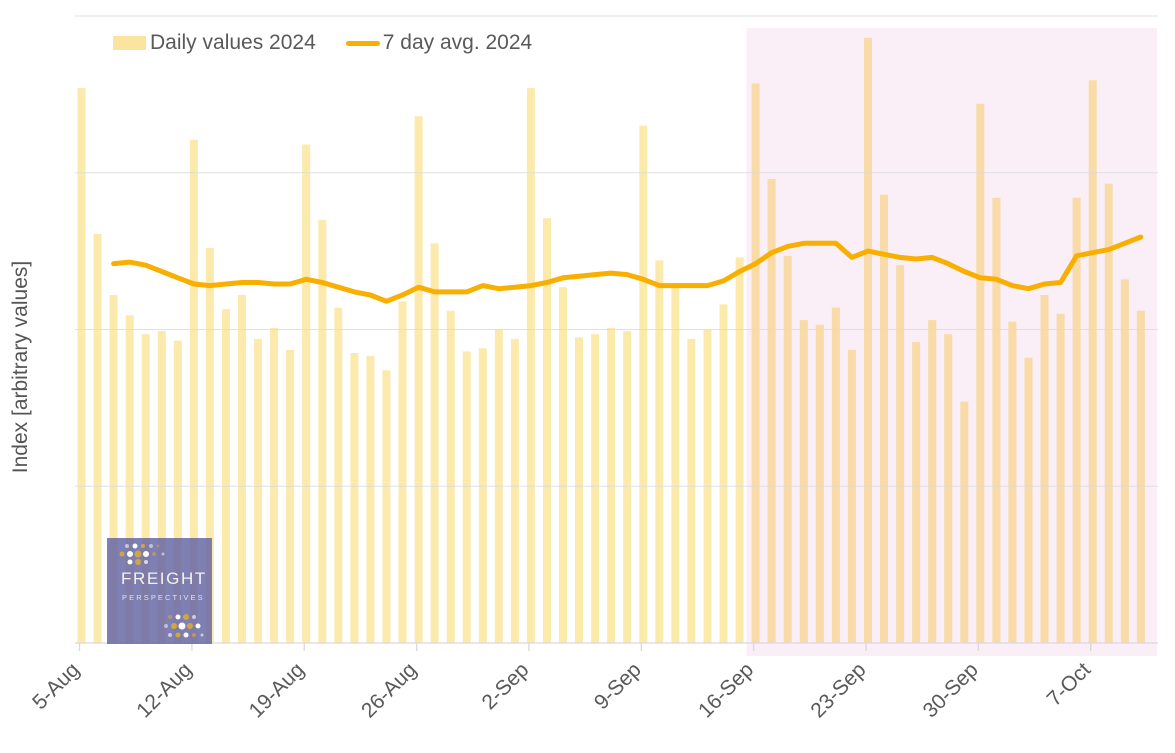 The height and width of the screenshot is (753, 1175). I want to click on legend-label-daily-values: Daily values 2024, so click(233, 42).